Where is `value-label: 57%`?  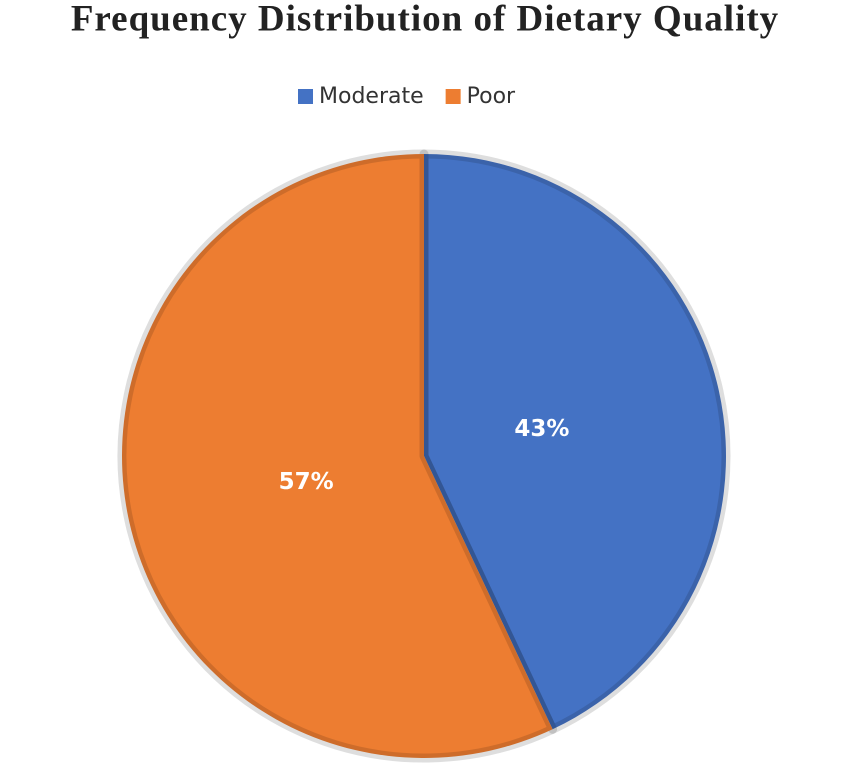 value-label: 57% is located at coordinates (306, 482).